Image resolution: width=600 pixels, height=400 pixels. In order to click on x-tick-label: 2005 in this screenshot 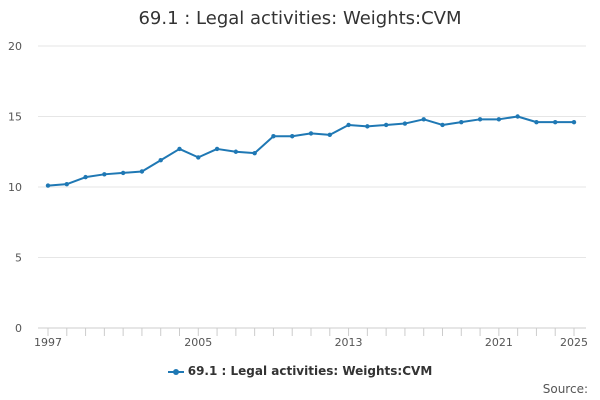, I will do `click(198, 342)`.